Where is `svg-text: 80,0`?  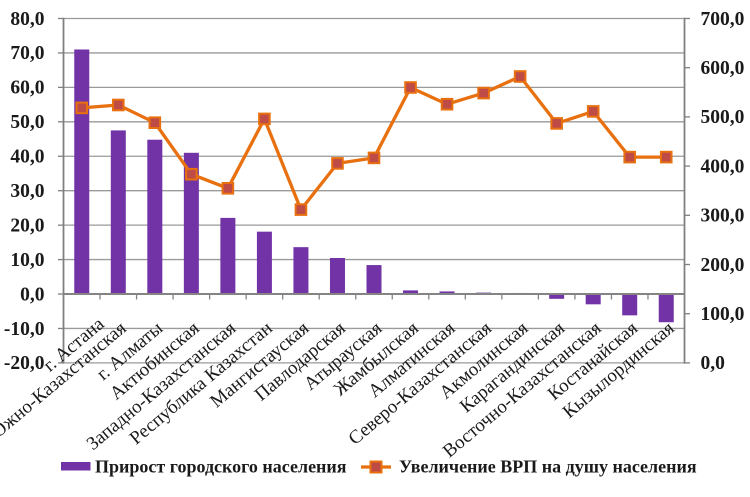
svg-text: 80,0 is located at coordinates (27, 19).